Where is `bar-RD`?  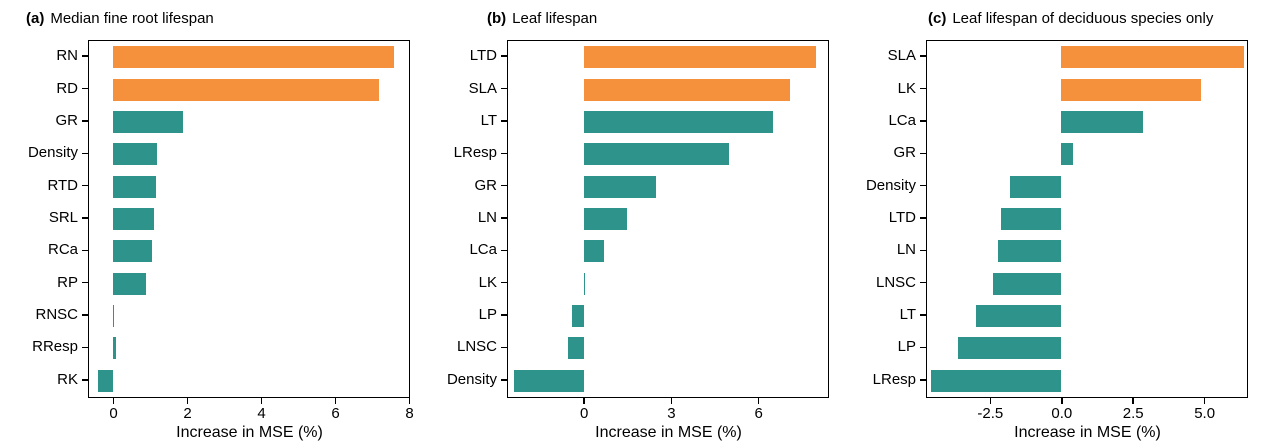 bar-RD is located at coordinates (246, 89).